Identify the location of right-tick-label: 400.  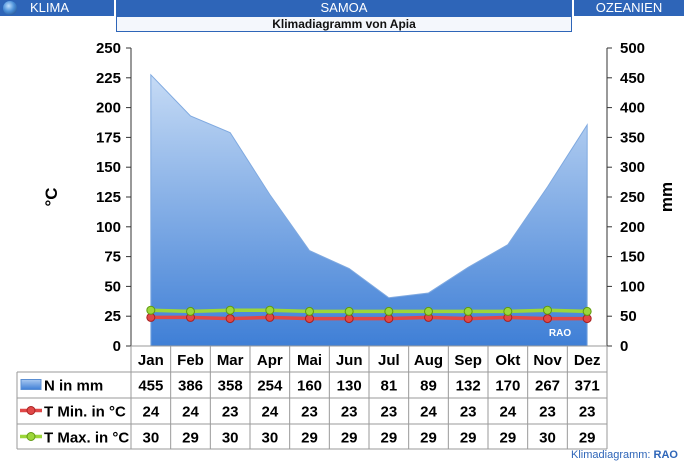
(632, 108).